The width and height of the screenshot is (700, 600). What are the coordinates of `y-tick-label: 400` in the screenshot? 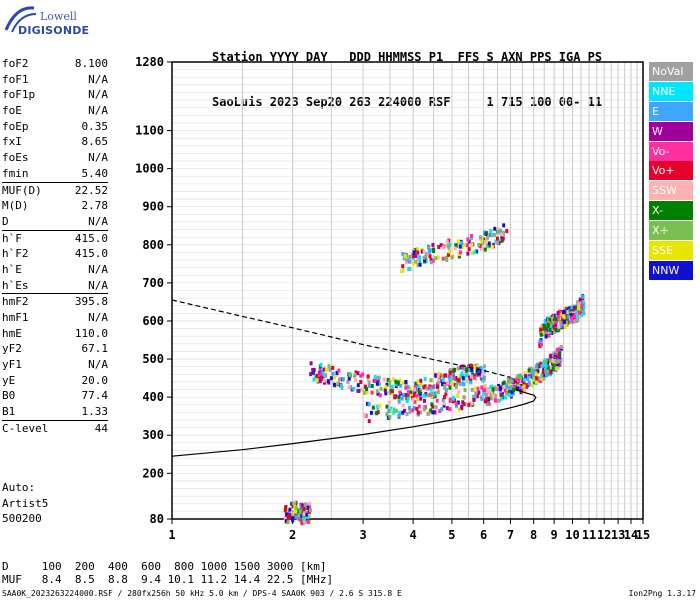 It's located at (153, 397).